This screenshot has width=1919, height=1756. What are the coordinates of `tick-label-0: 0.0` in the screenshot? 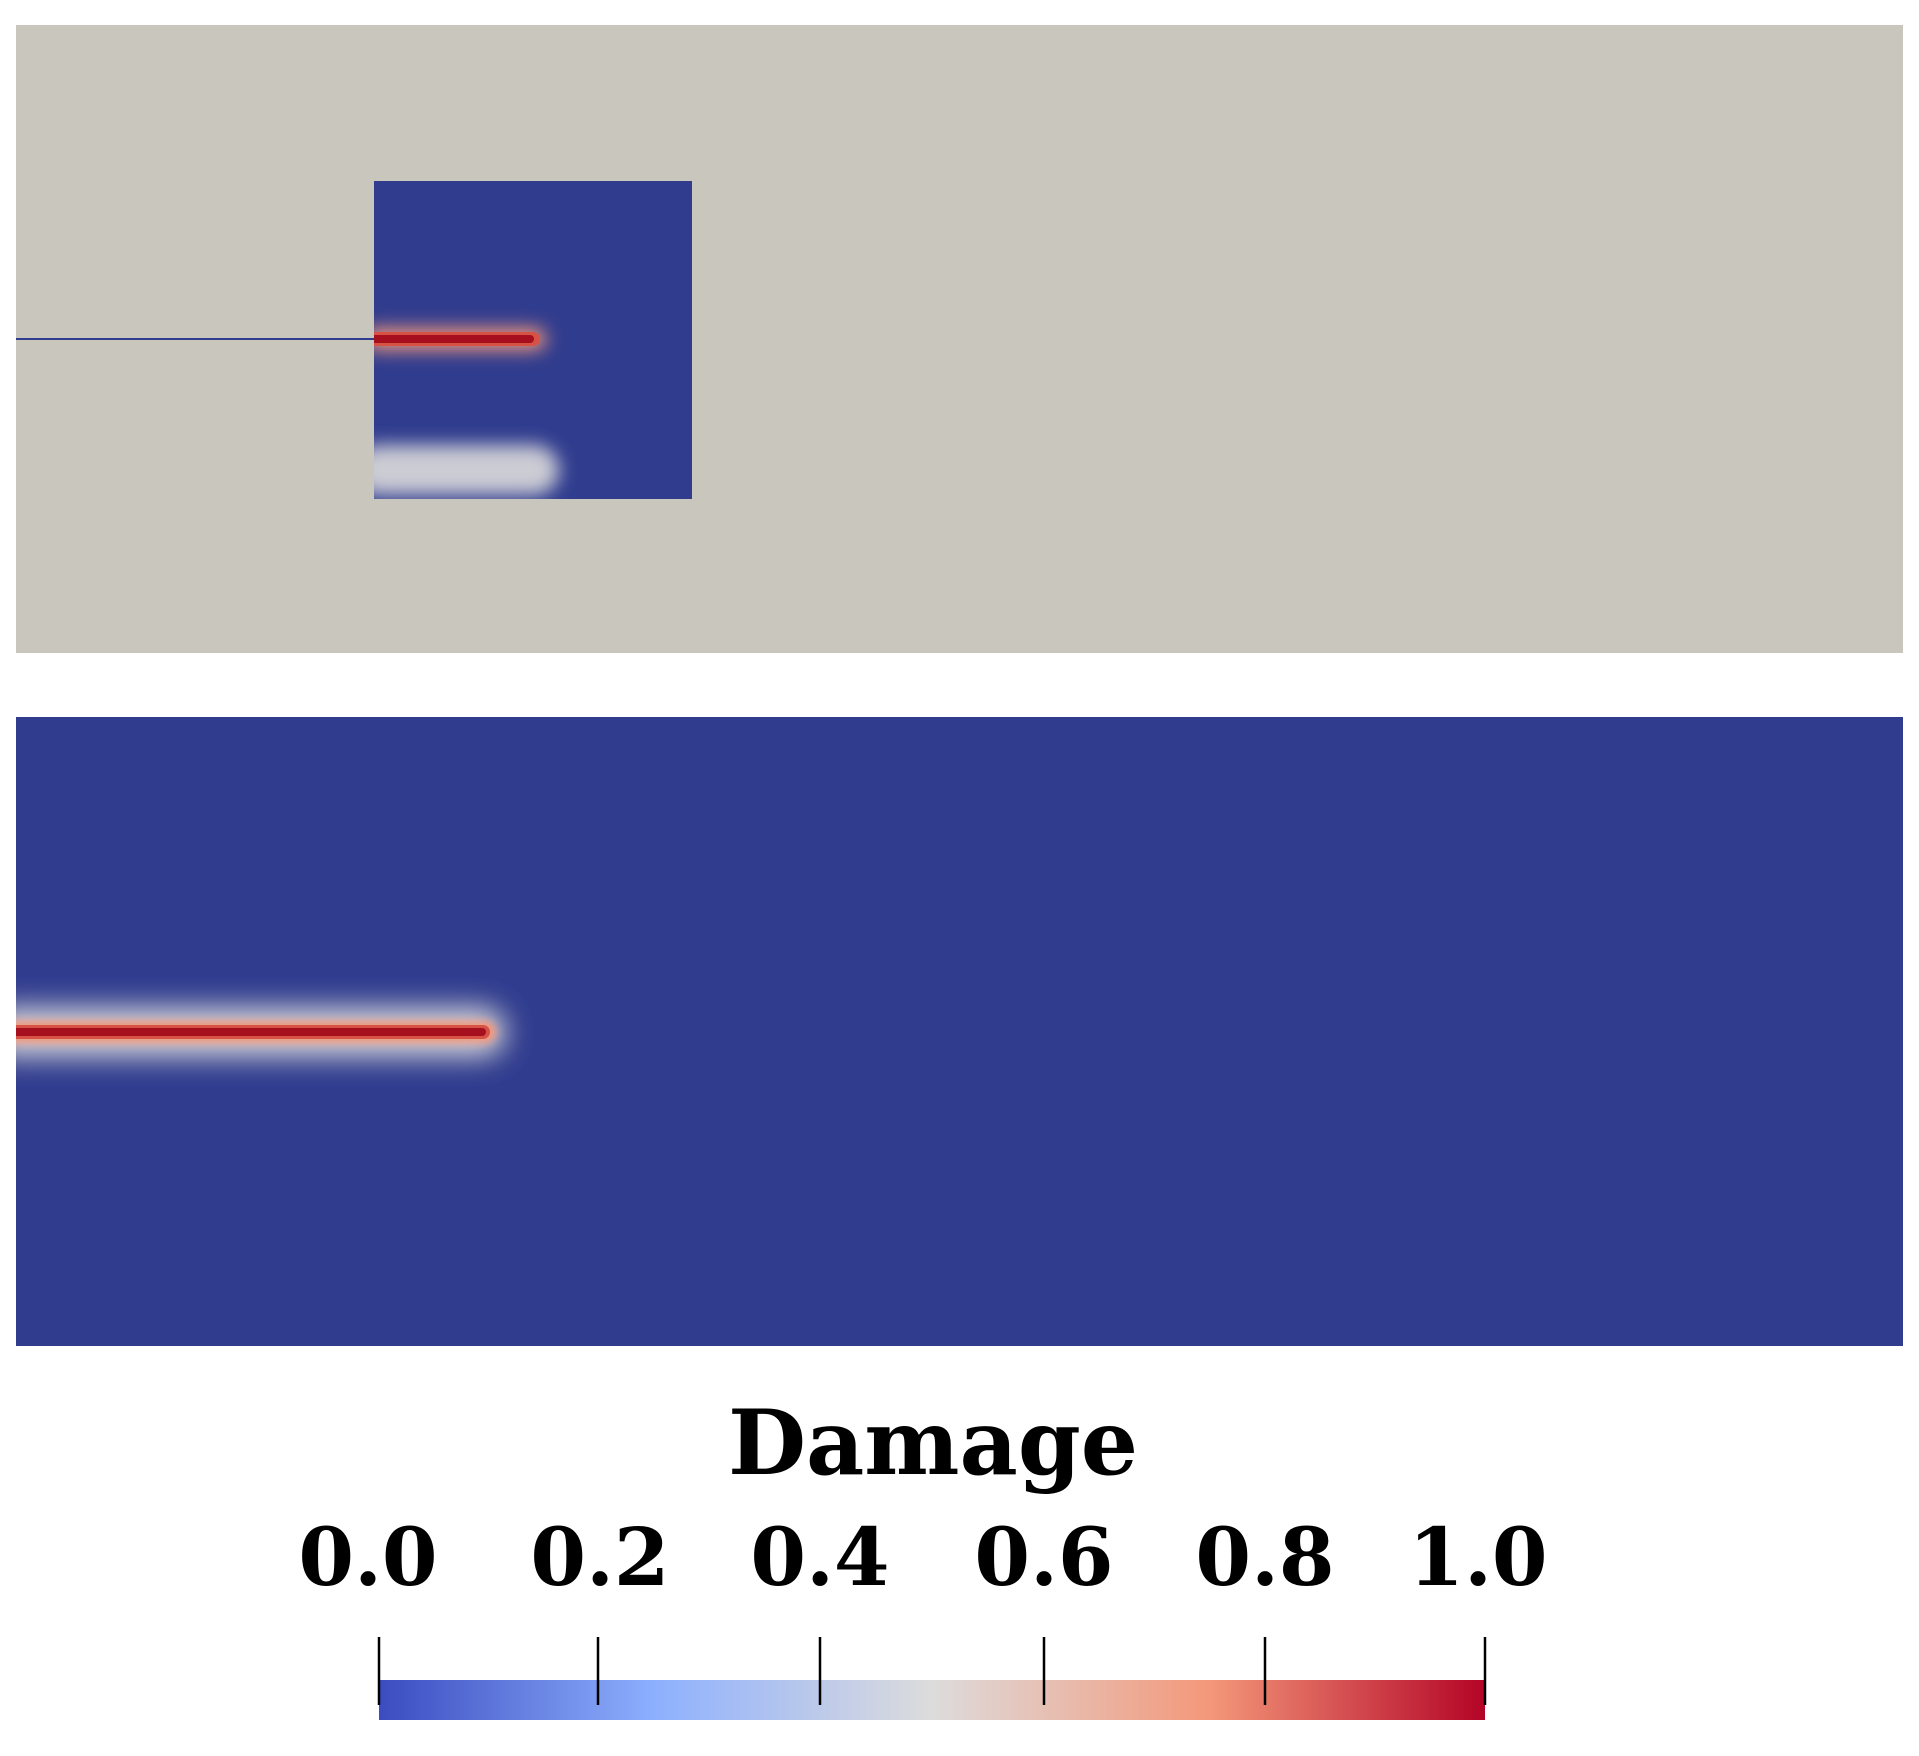 It's located at (368, 1557).